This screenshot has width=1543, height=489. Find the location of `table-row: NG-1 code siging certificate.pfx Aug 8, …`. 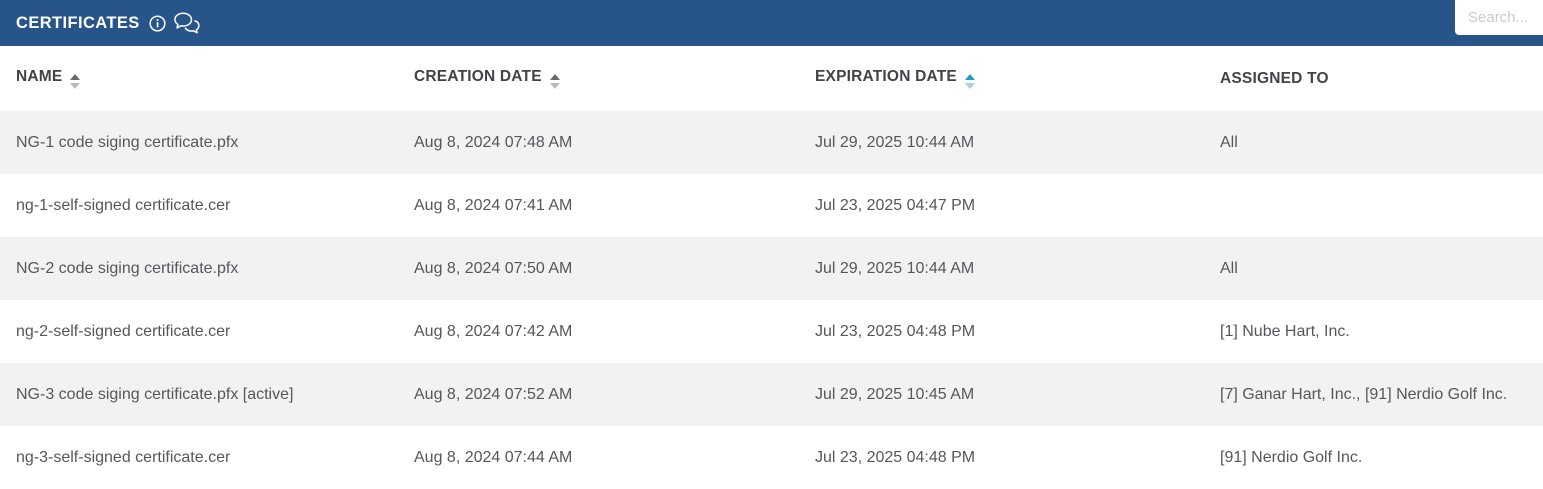

table-row: NG-1 code siging certificate.pfx Aug 8, … is located at coordinates (771, 142).